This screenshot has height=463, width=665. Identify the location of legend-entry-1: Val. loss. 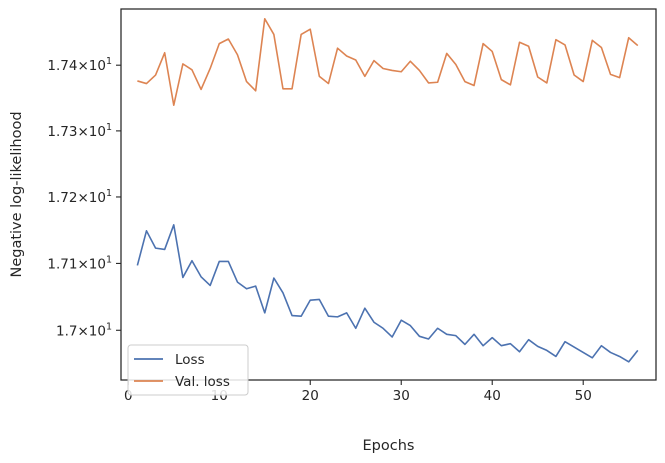
(202, 382).